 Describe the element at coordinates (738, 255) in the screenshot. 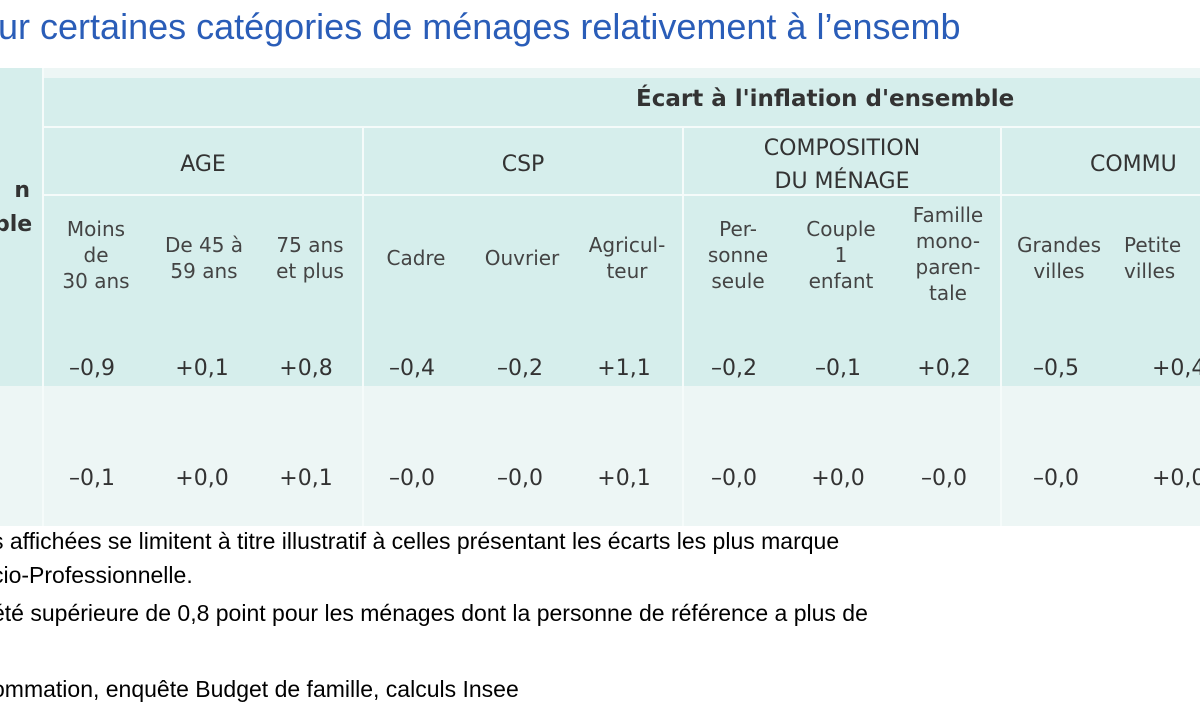

I see `column-header: Per- sonne seule` at that location.